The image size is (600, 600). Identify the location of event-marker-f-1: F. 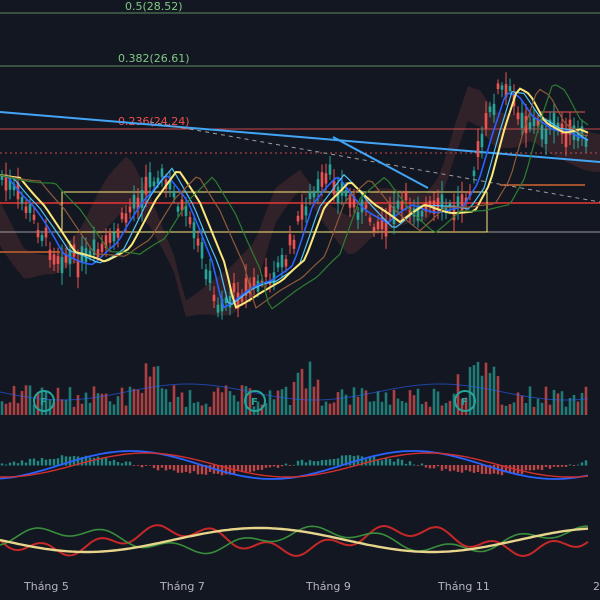
(44, 401).